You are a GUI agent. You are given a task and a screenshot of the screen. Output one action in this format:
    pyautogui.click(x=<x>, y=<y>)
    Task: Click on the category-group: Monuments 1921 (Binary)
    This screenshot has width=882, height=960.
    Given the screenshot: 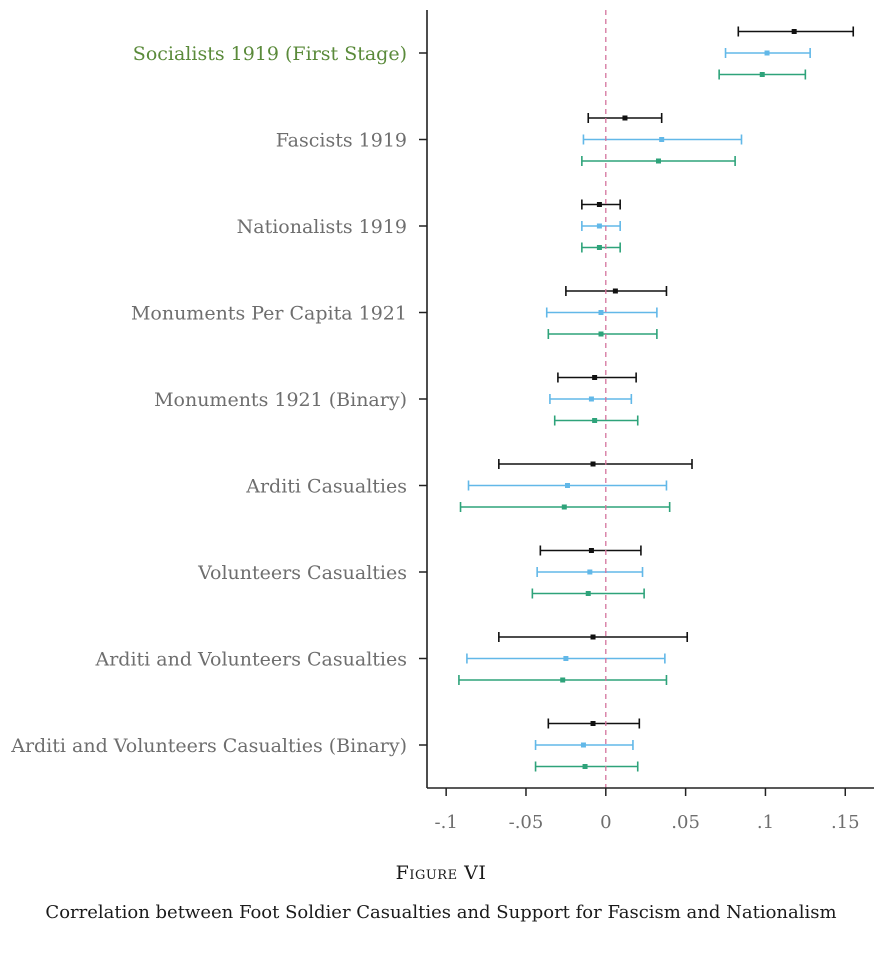 What is the action you would take?
    pyautogui.click(x=396, y=399)
    